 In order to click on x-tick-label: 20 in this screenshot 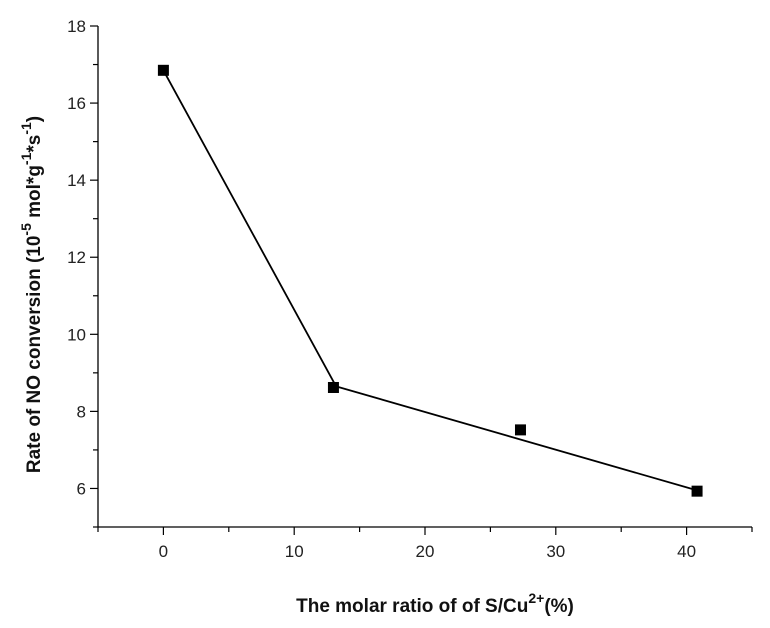, I will do `click(425, 551)`.